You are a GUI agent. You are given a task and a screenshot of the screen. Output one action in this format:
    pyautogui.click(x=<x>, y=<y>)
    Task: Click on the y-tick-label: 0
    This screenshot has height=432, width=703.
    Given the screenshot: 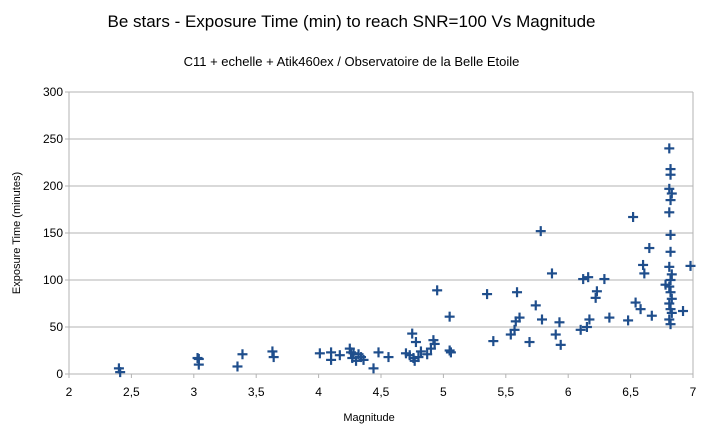 What is the action you would take?
    pyautogui.click(x=59, y=374)
    